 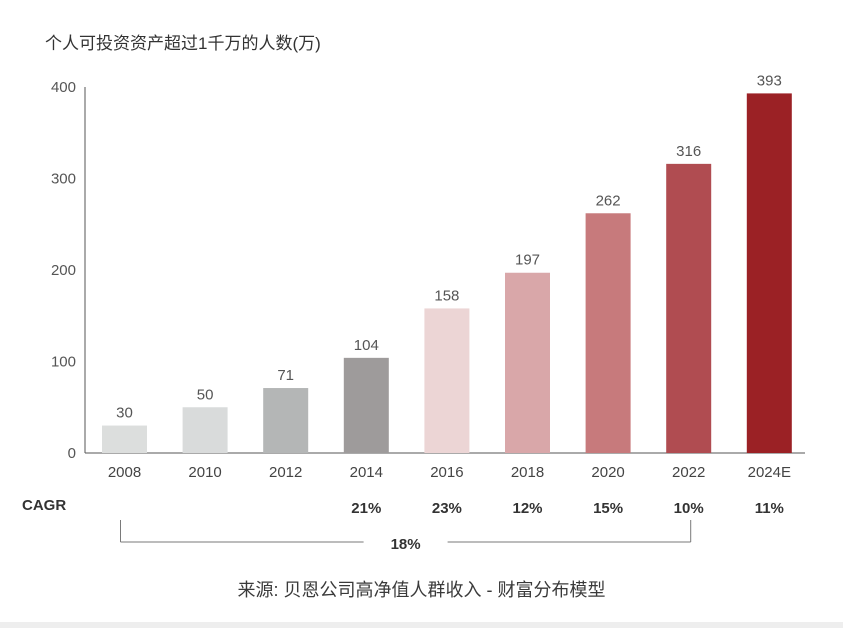 What do you see at coordinates (527, 362) in the screenshot?
I see `bar-2018` at bounding box center [527, 362].